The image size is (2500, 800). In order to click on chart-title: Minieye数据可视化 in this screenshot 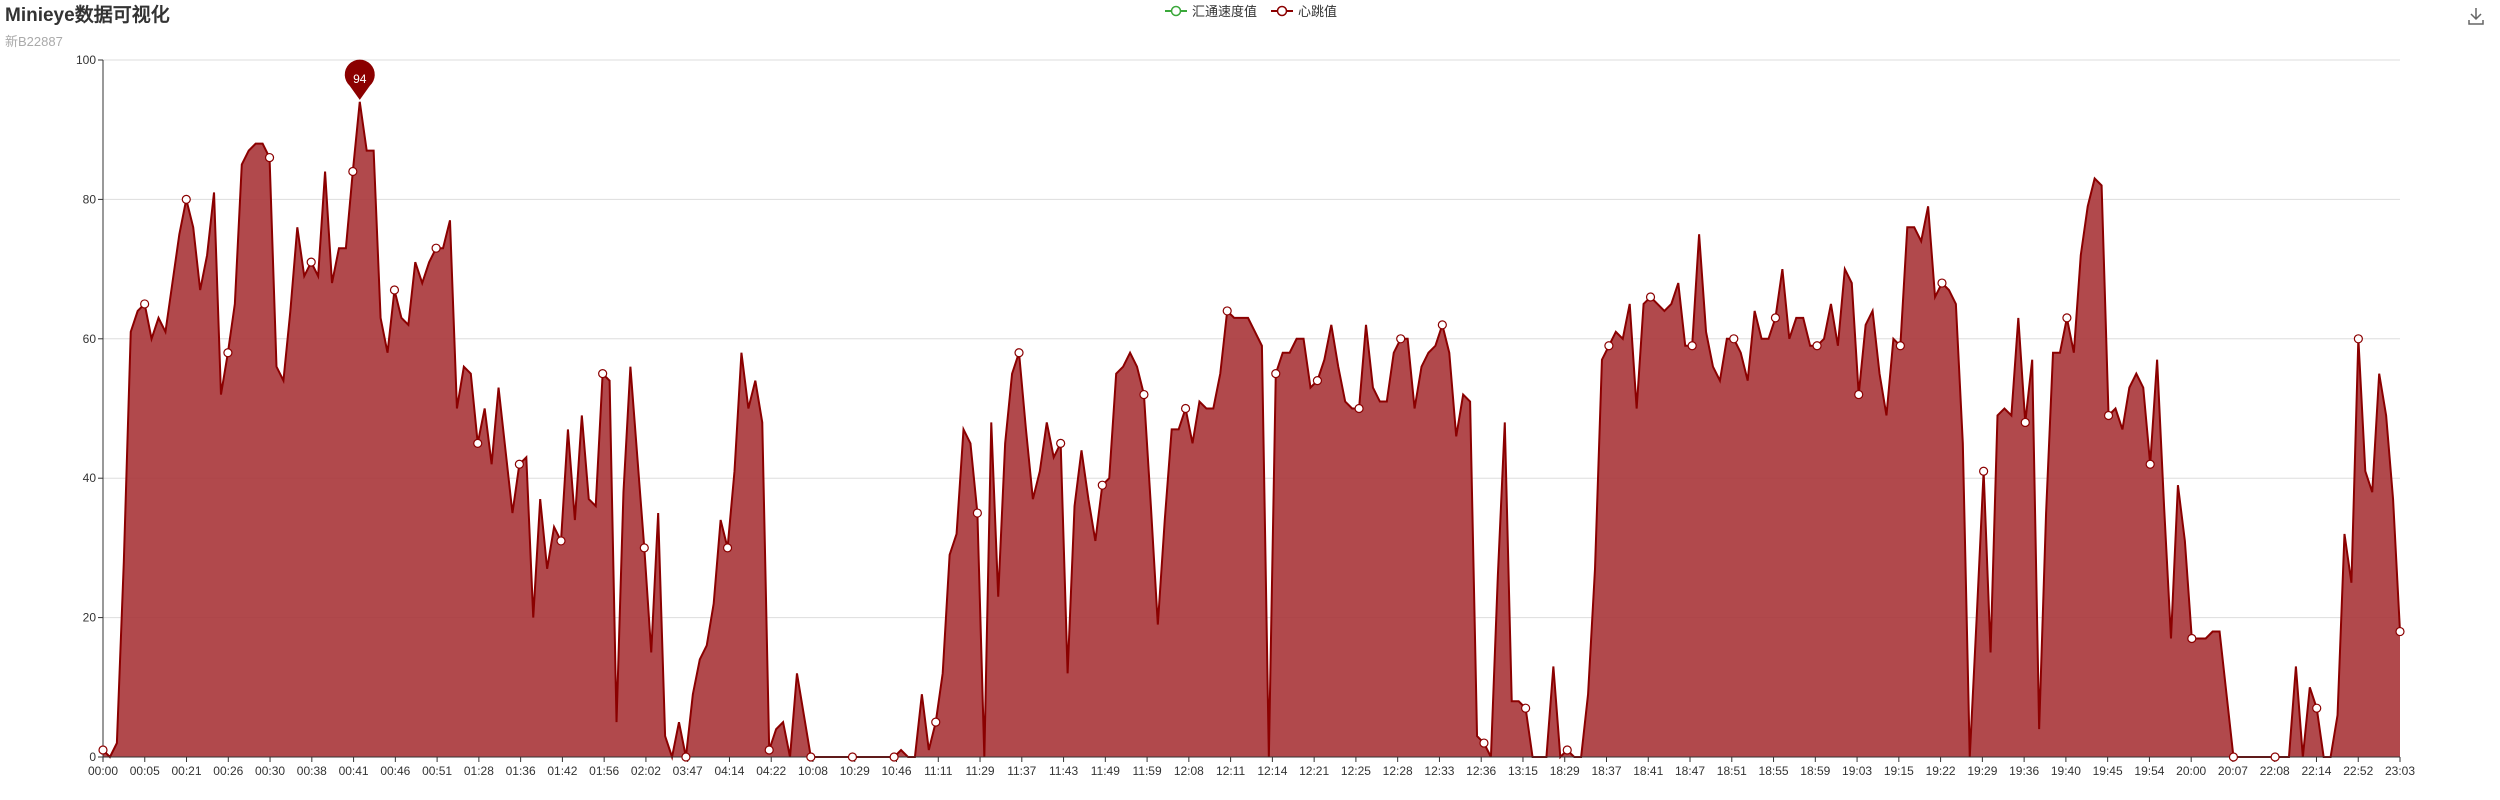, I will do `click(87, 15)`.